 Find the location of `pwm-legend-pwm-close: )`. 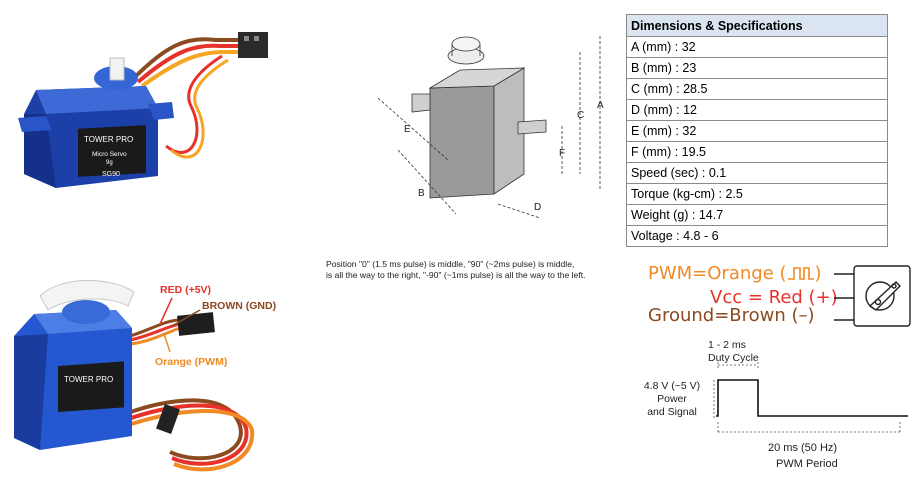

pwm-legend-pwm-close: ) is located at coordinates (818, 273).